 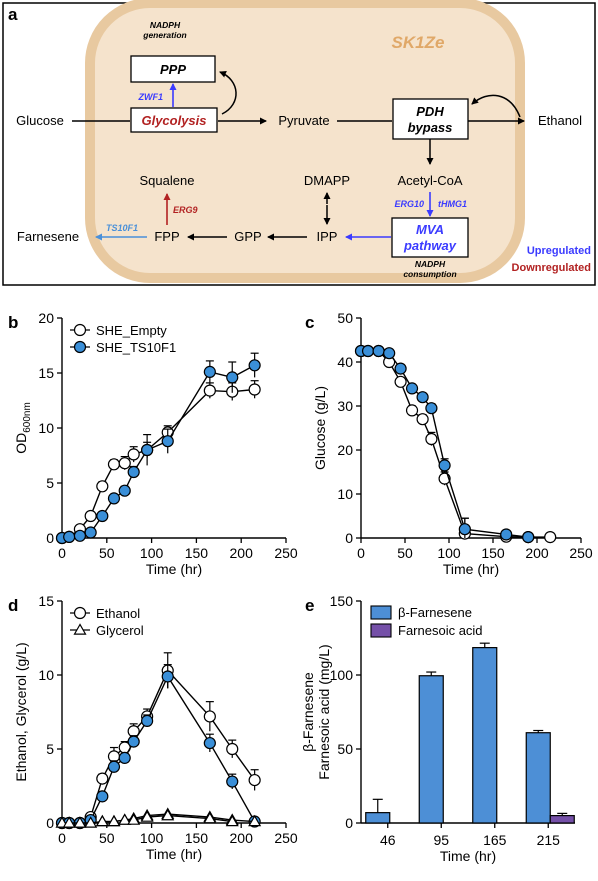 What do you see at coordinates (247, 236) in the screenshot?
I see `metabolite-gpp: GPP` at bounding box center [247, 236].